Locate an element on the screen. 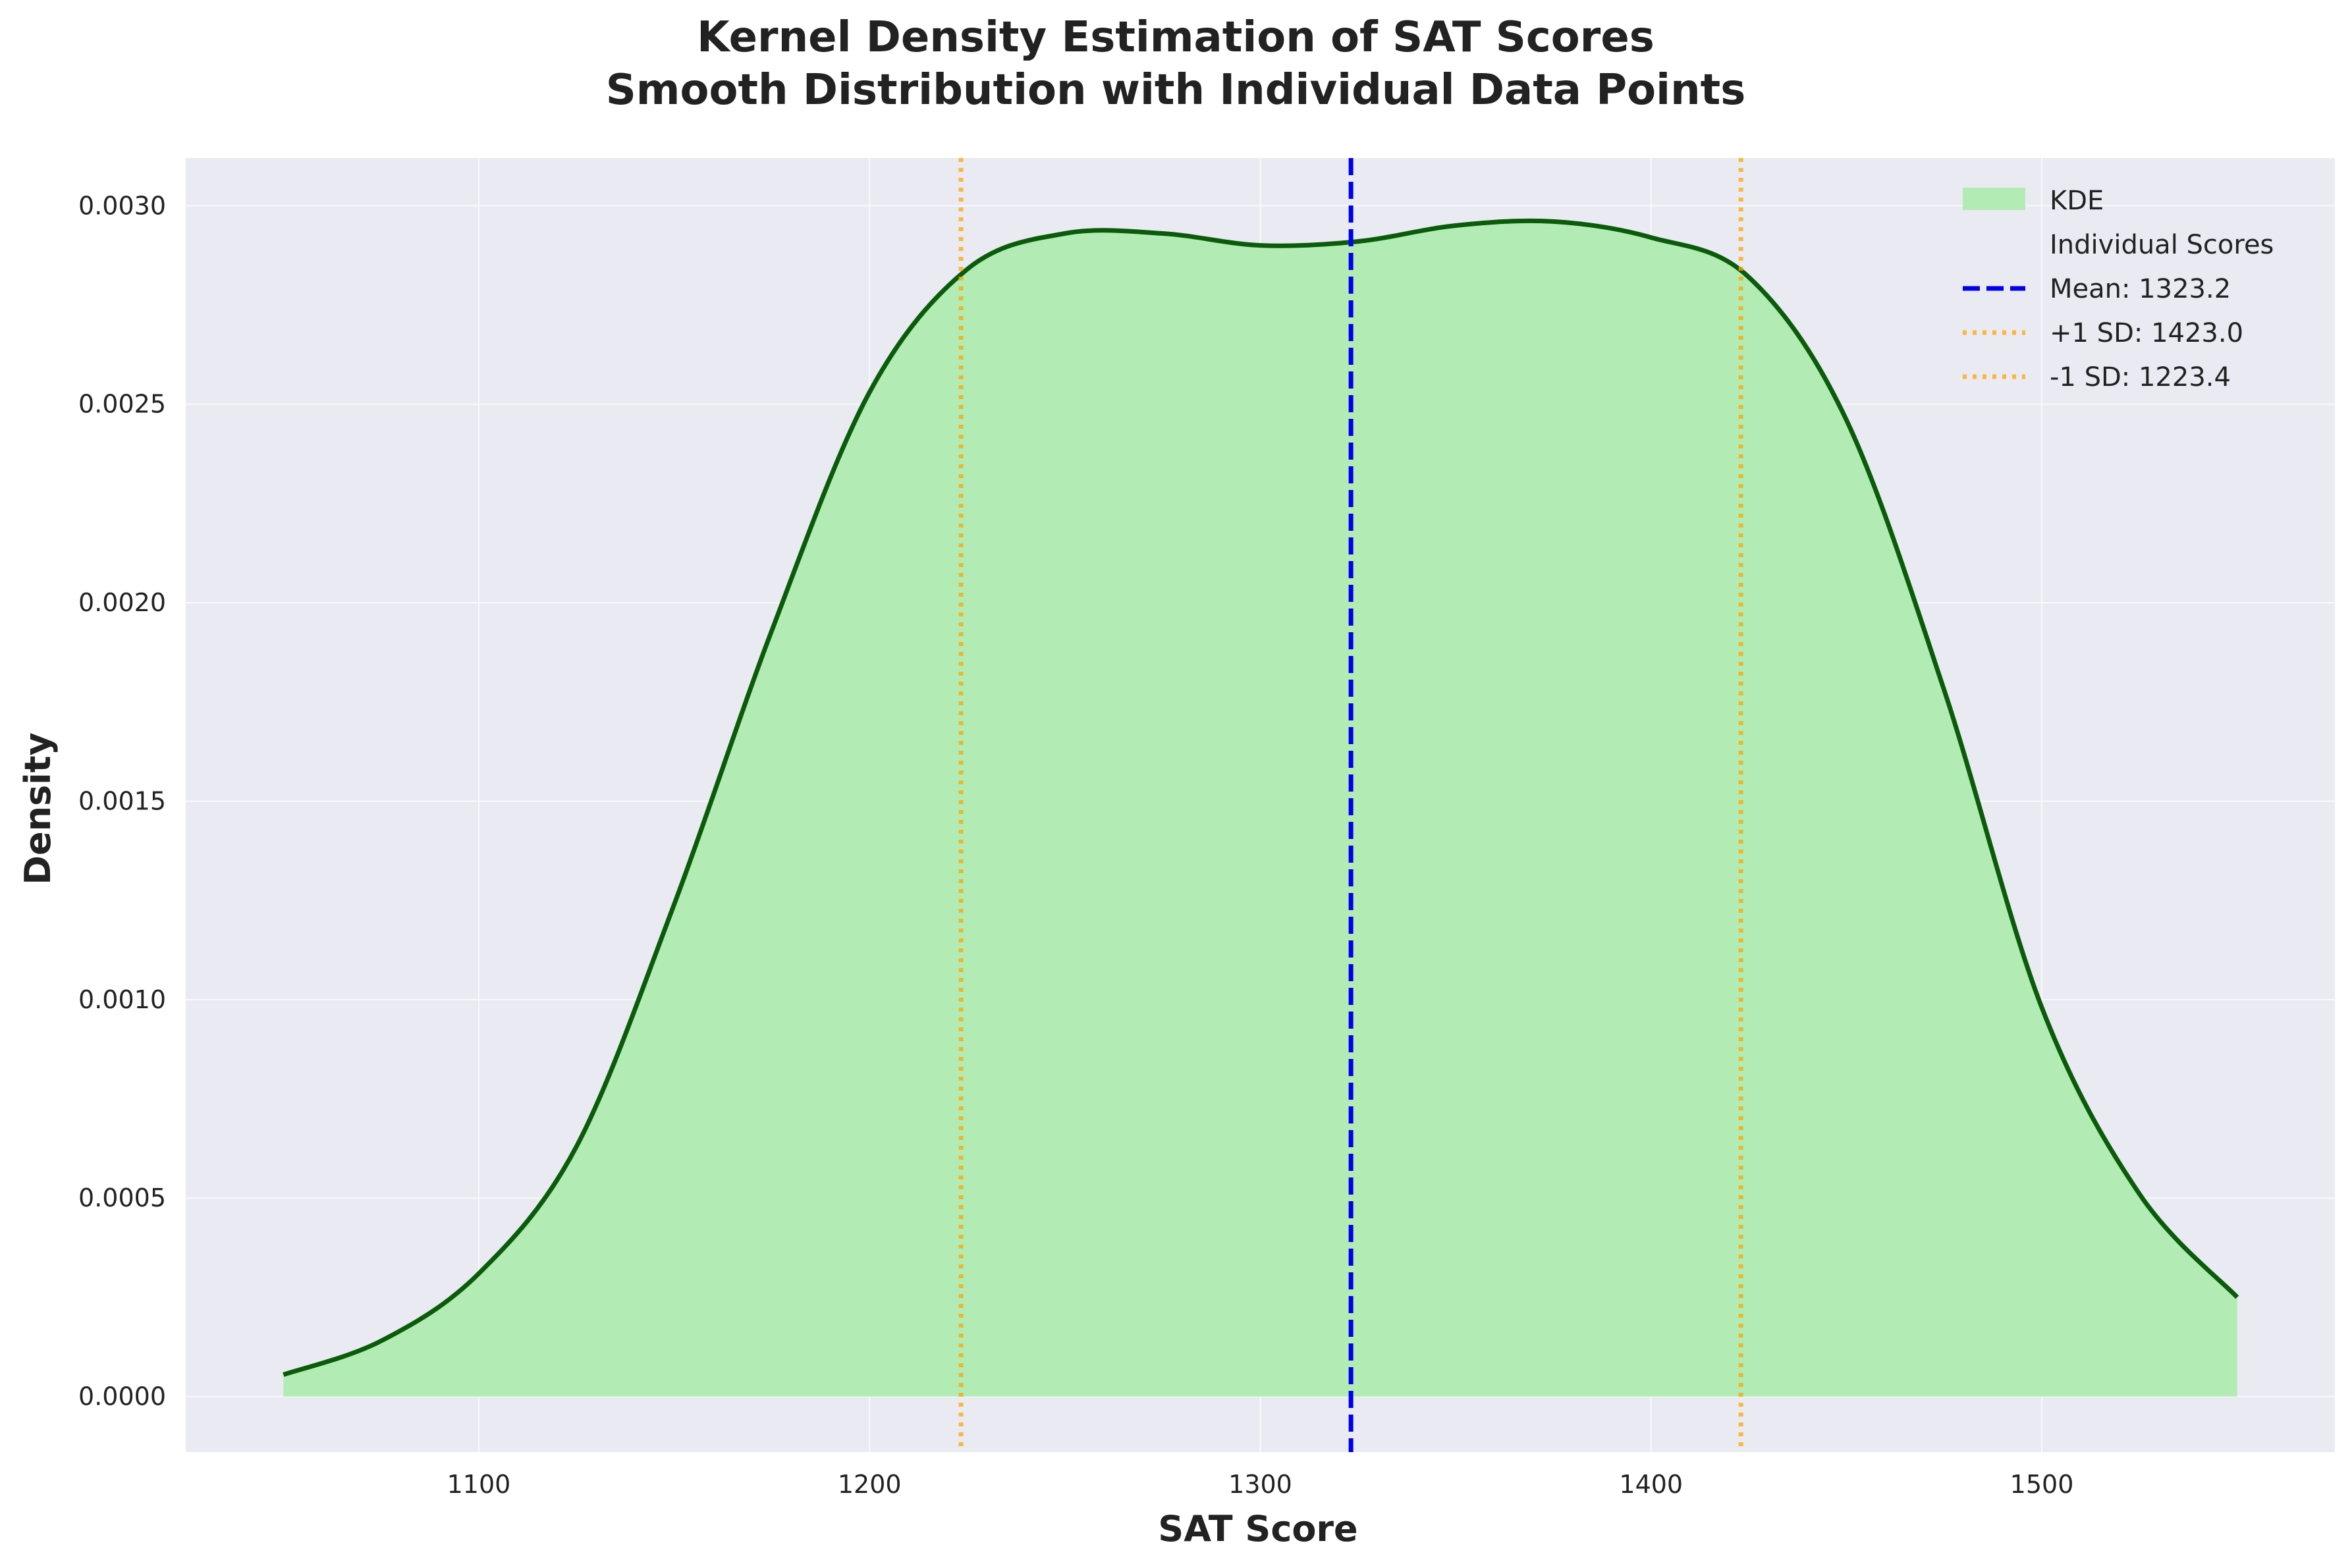  x-axis-label: SAT Score is located at coordinates (1257, 1529).